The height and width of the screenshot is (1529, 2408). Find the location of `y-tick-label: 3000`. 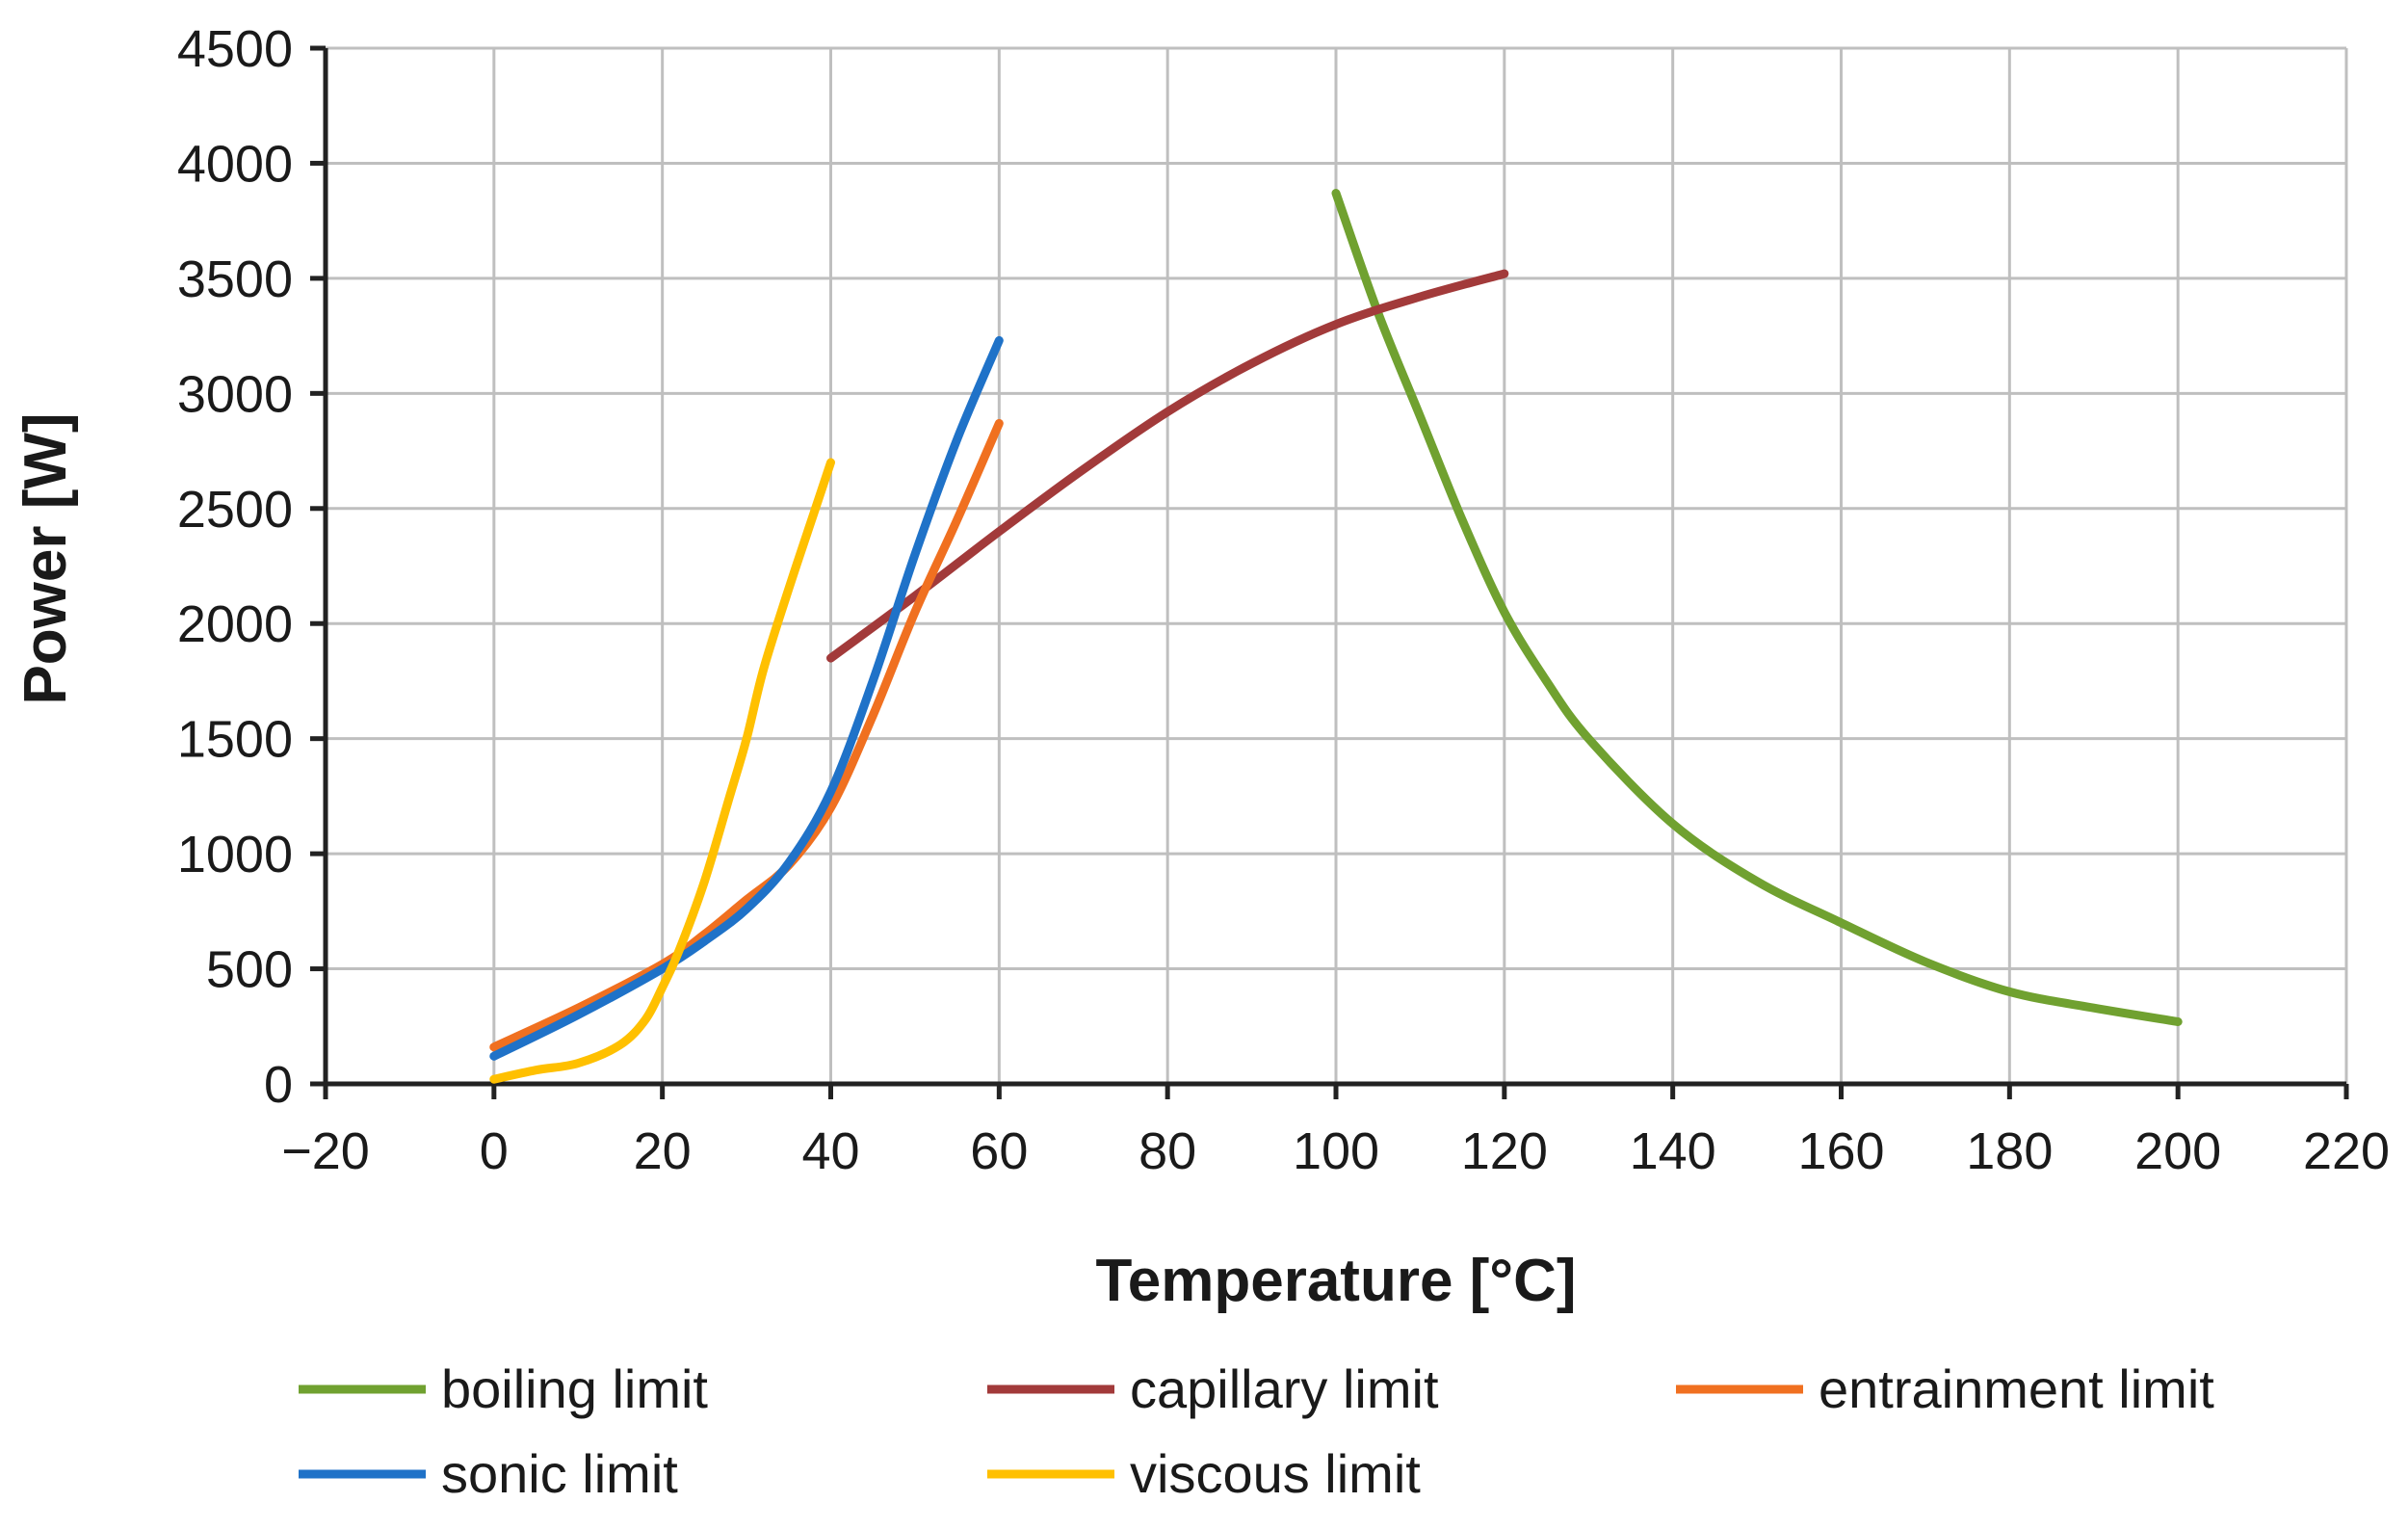

y-tick-label: 3000 is located at coordinates (235, 394).